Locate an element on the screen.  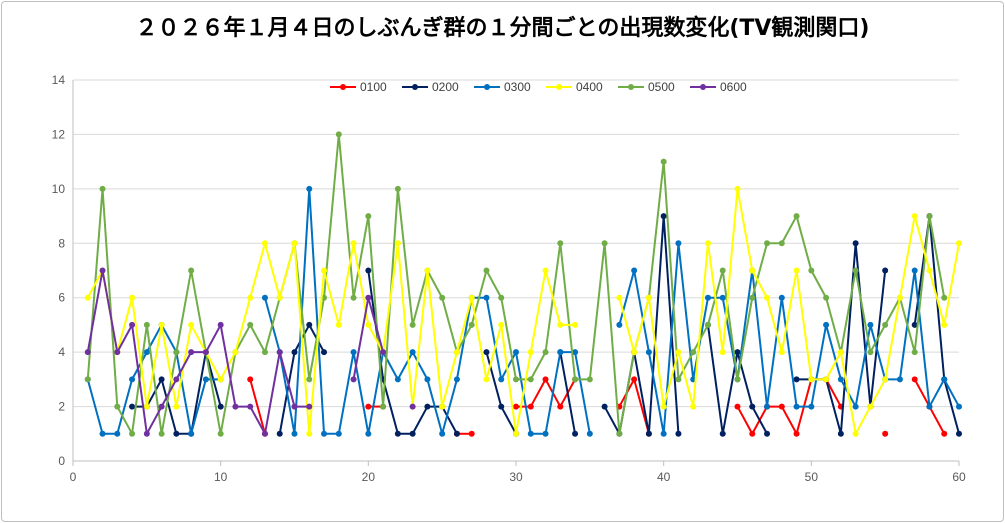
legend-item-0500: 0500 is located at coordinates (646, 87).